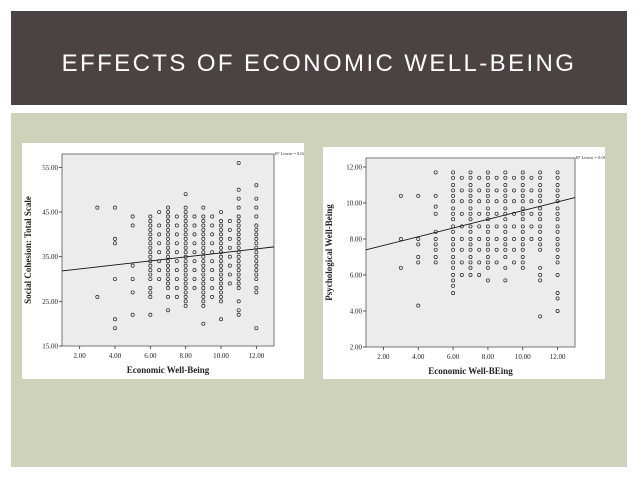 The image size is (638, 479). Describe the element at coordinates (383, 357) in the screenshot. I see `x-tick-label: 2.00` at that location.